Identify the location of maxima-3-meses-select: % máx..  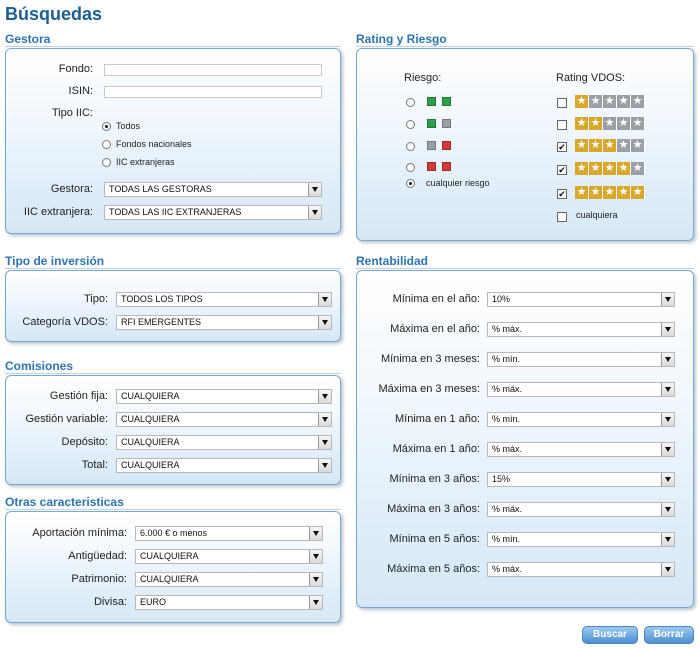
(581, 389).